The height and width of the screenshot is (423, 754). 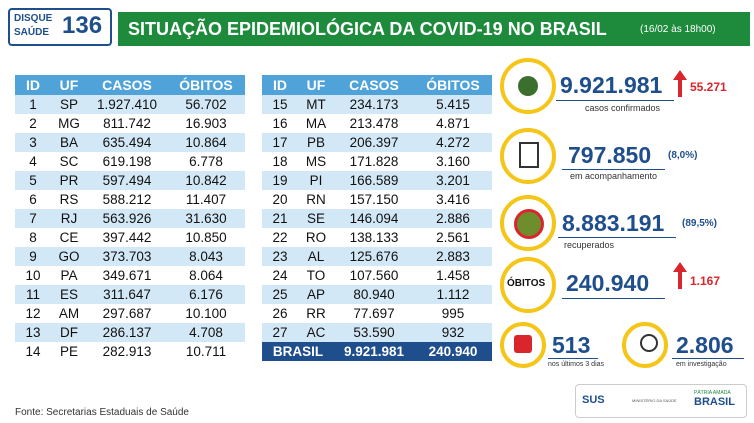 I want to click on lens, so click(x=649, y=343).